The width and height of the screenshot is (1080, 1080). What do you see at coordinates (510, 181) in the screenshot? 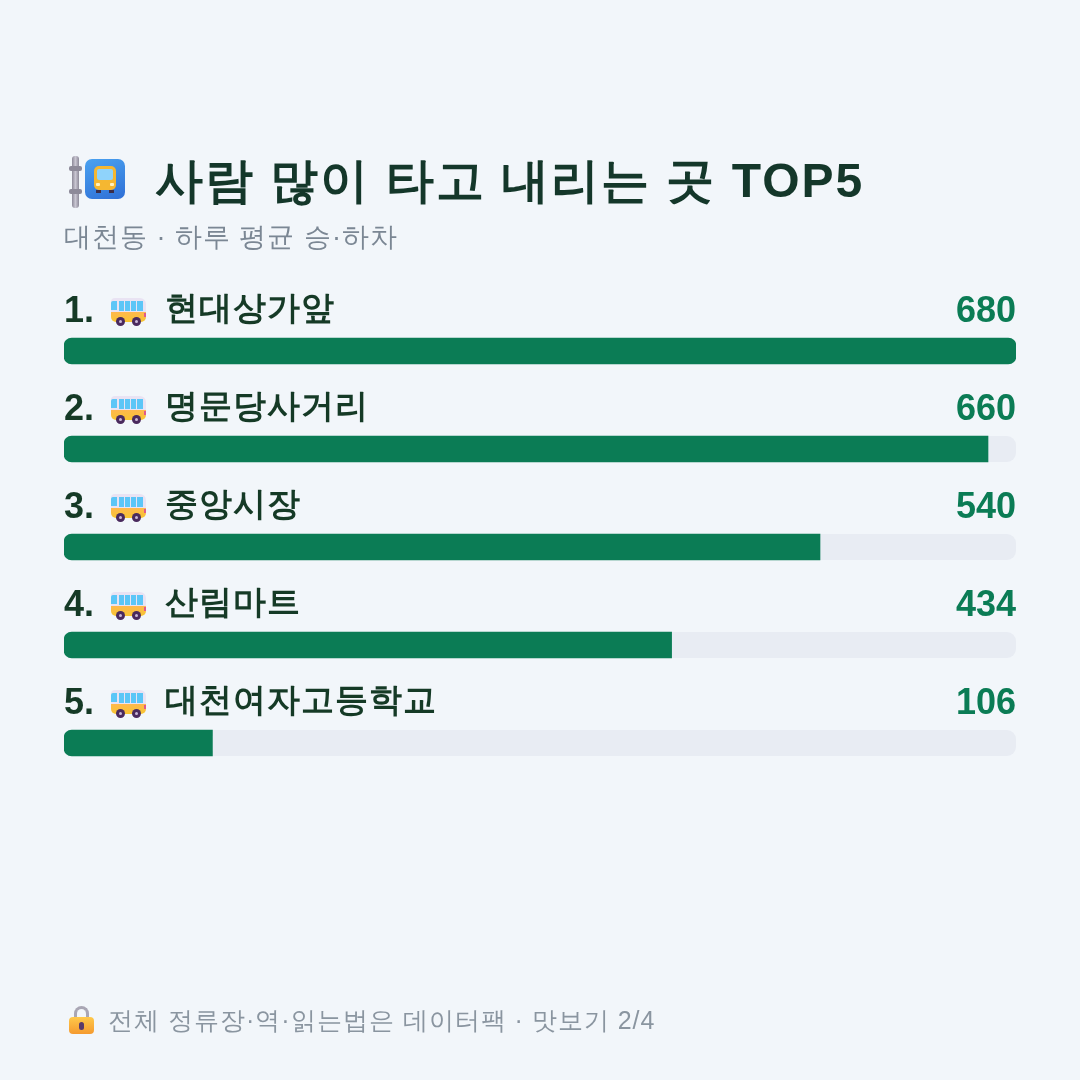
I see `chart-title: 사람 많이 타고 내리는 곳 TOP5` at bounding box center [510, 181].